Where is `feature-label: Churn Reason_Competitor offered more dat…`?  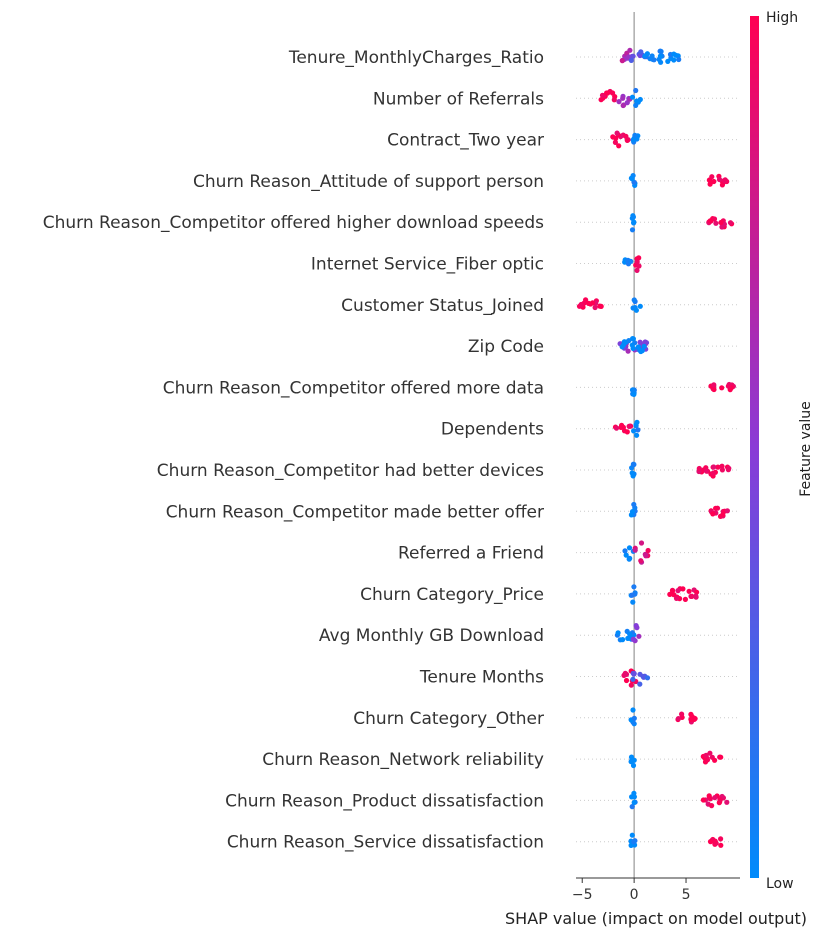
feature-label: Churn Reason_Competitor offered more dat… is located at coordinates (353, 388).